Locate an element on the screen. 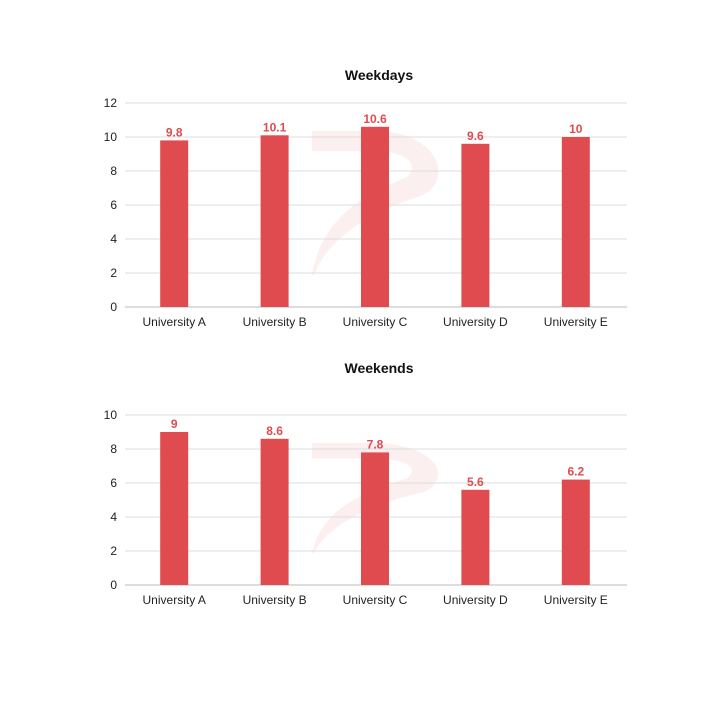 The height and width of the screenshot is (717, 712). data-label: 9.8 is located at coordinates (174, 132).